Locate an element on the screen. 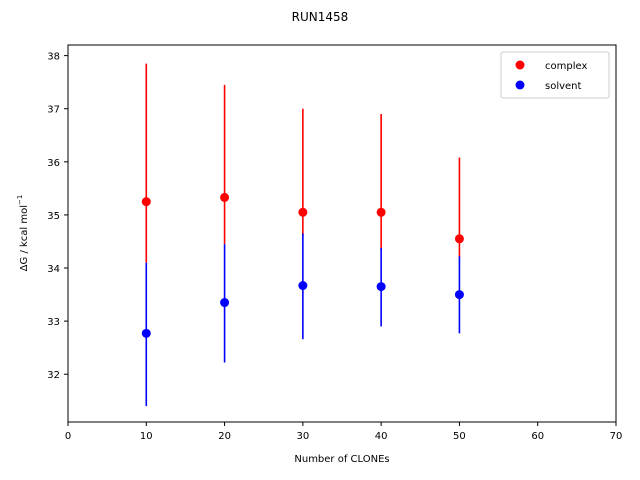 This screenshot has height=480, width=640. x-axis: 0 10 20 30 40 50 60 70 is located at coordinates (344, 432).